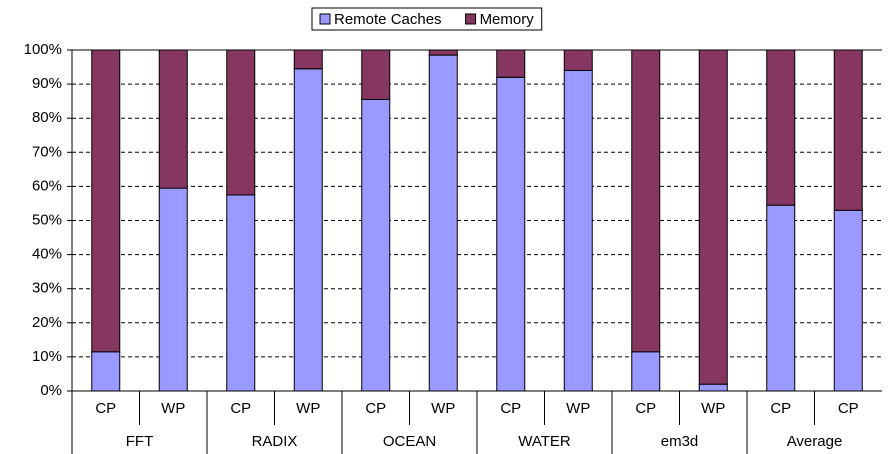  I want to click on y-tick-label: 10%, so click(47, 356).